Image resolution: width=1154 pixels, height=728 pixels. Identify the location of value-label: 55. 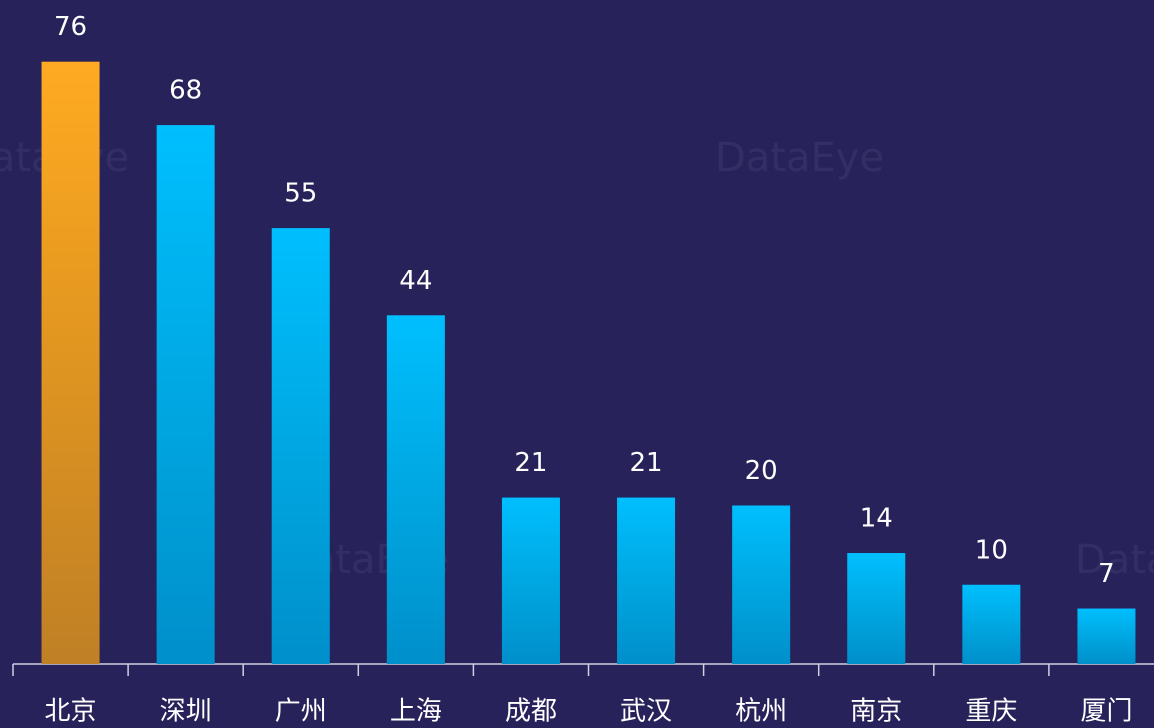
(300, 194).